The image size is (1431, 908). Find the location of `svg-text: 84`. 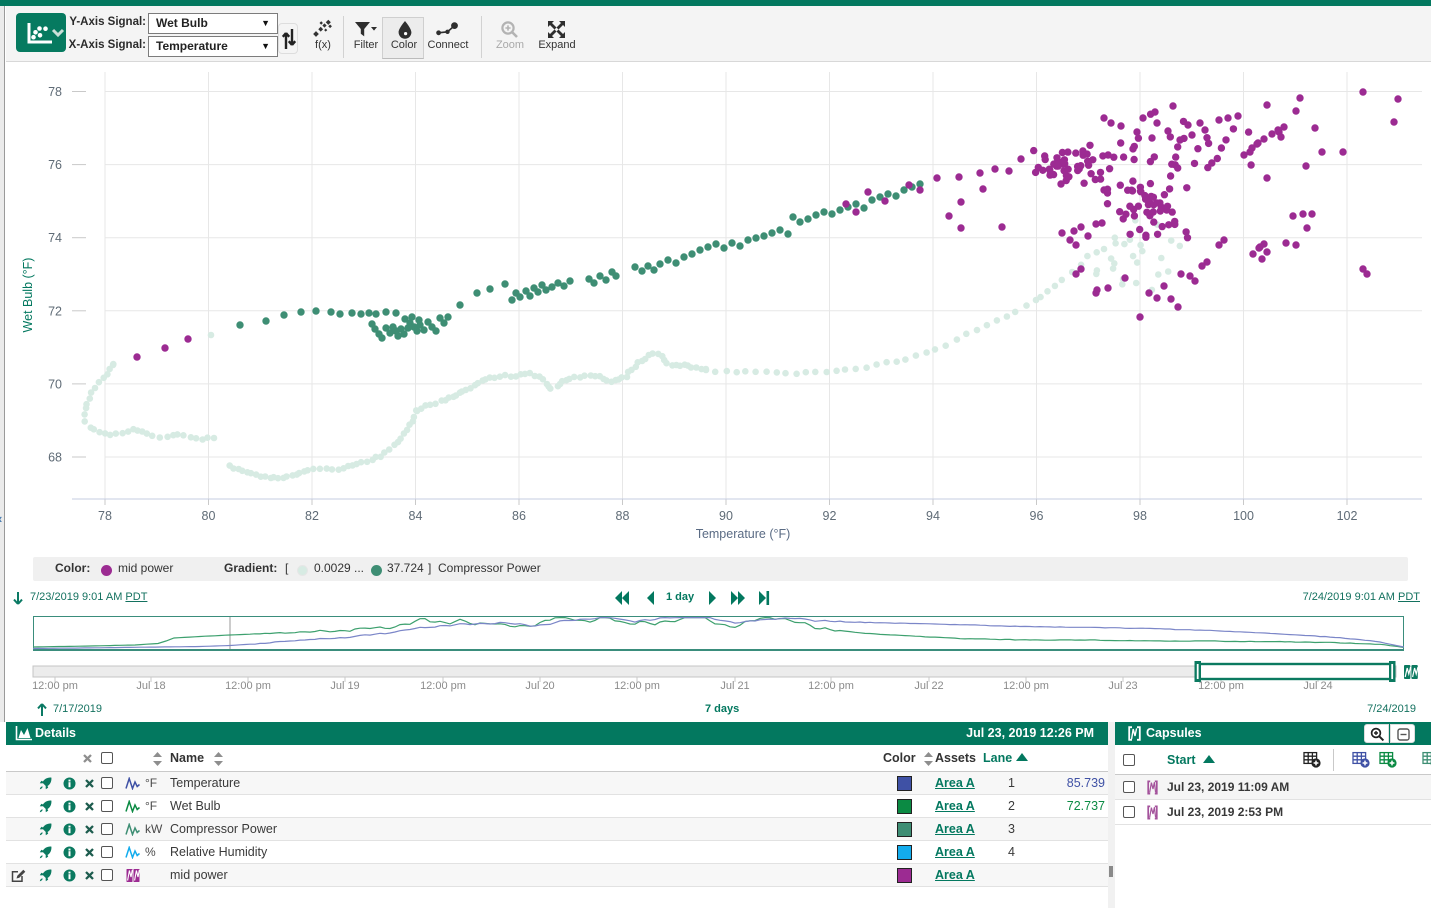

svg-text: 84 is located at coordinates (416, 516).